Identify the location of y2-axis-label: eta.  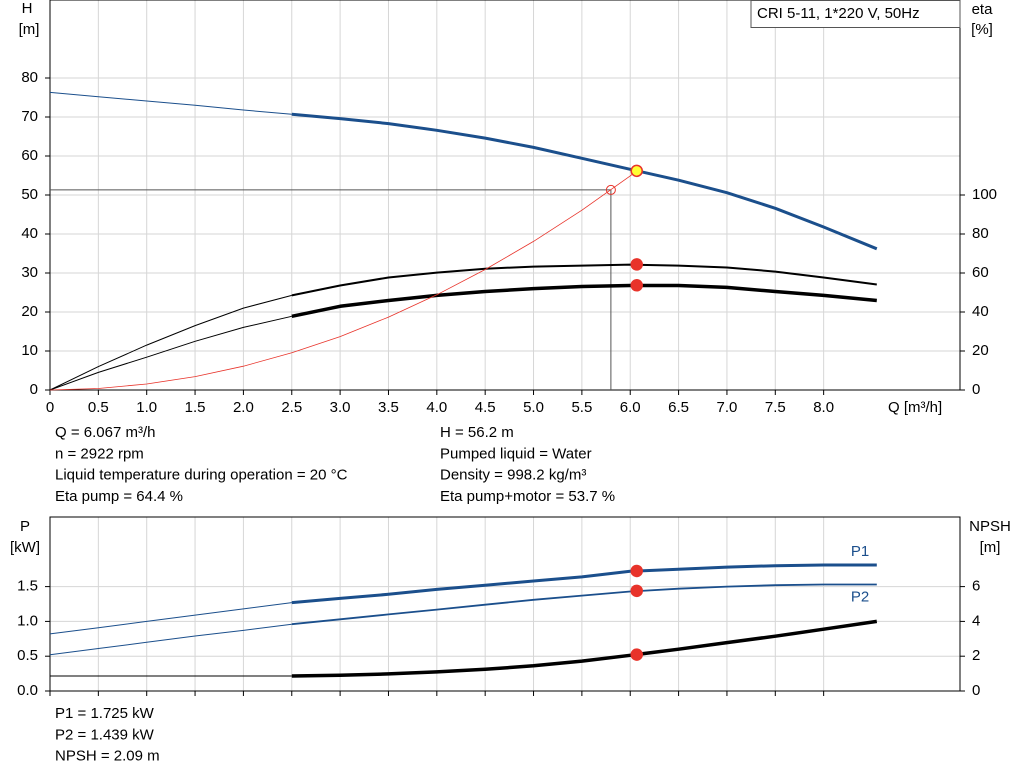
(983, 9).